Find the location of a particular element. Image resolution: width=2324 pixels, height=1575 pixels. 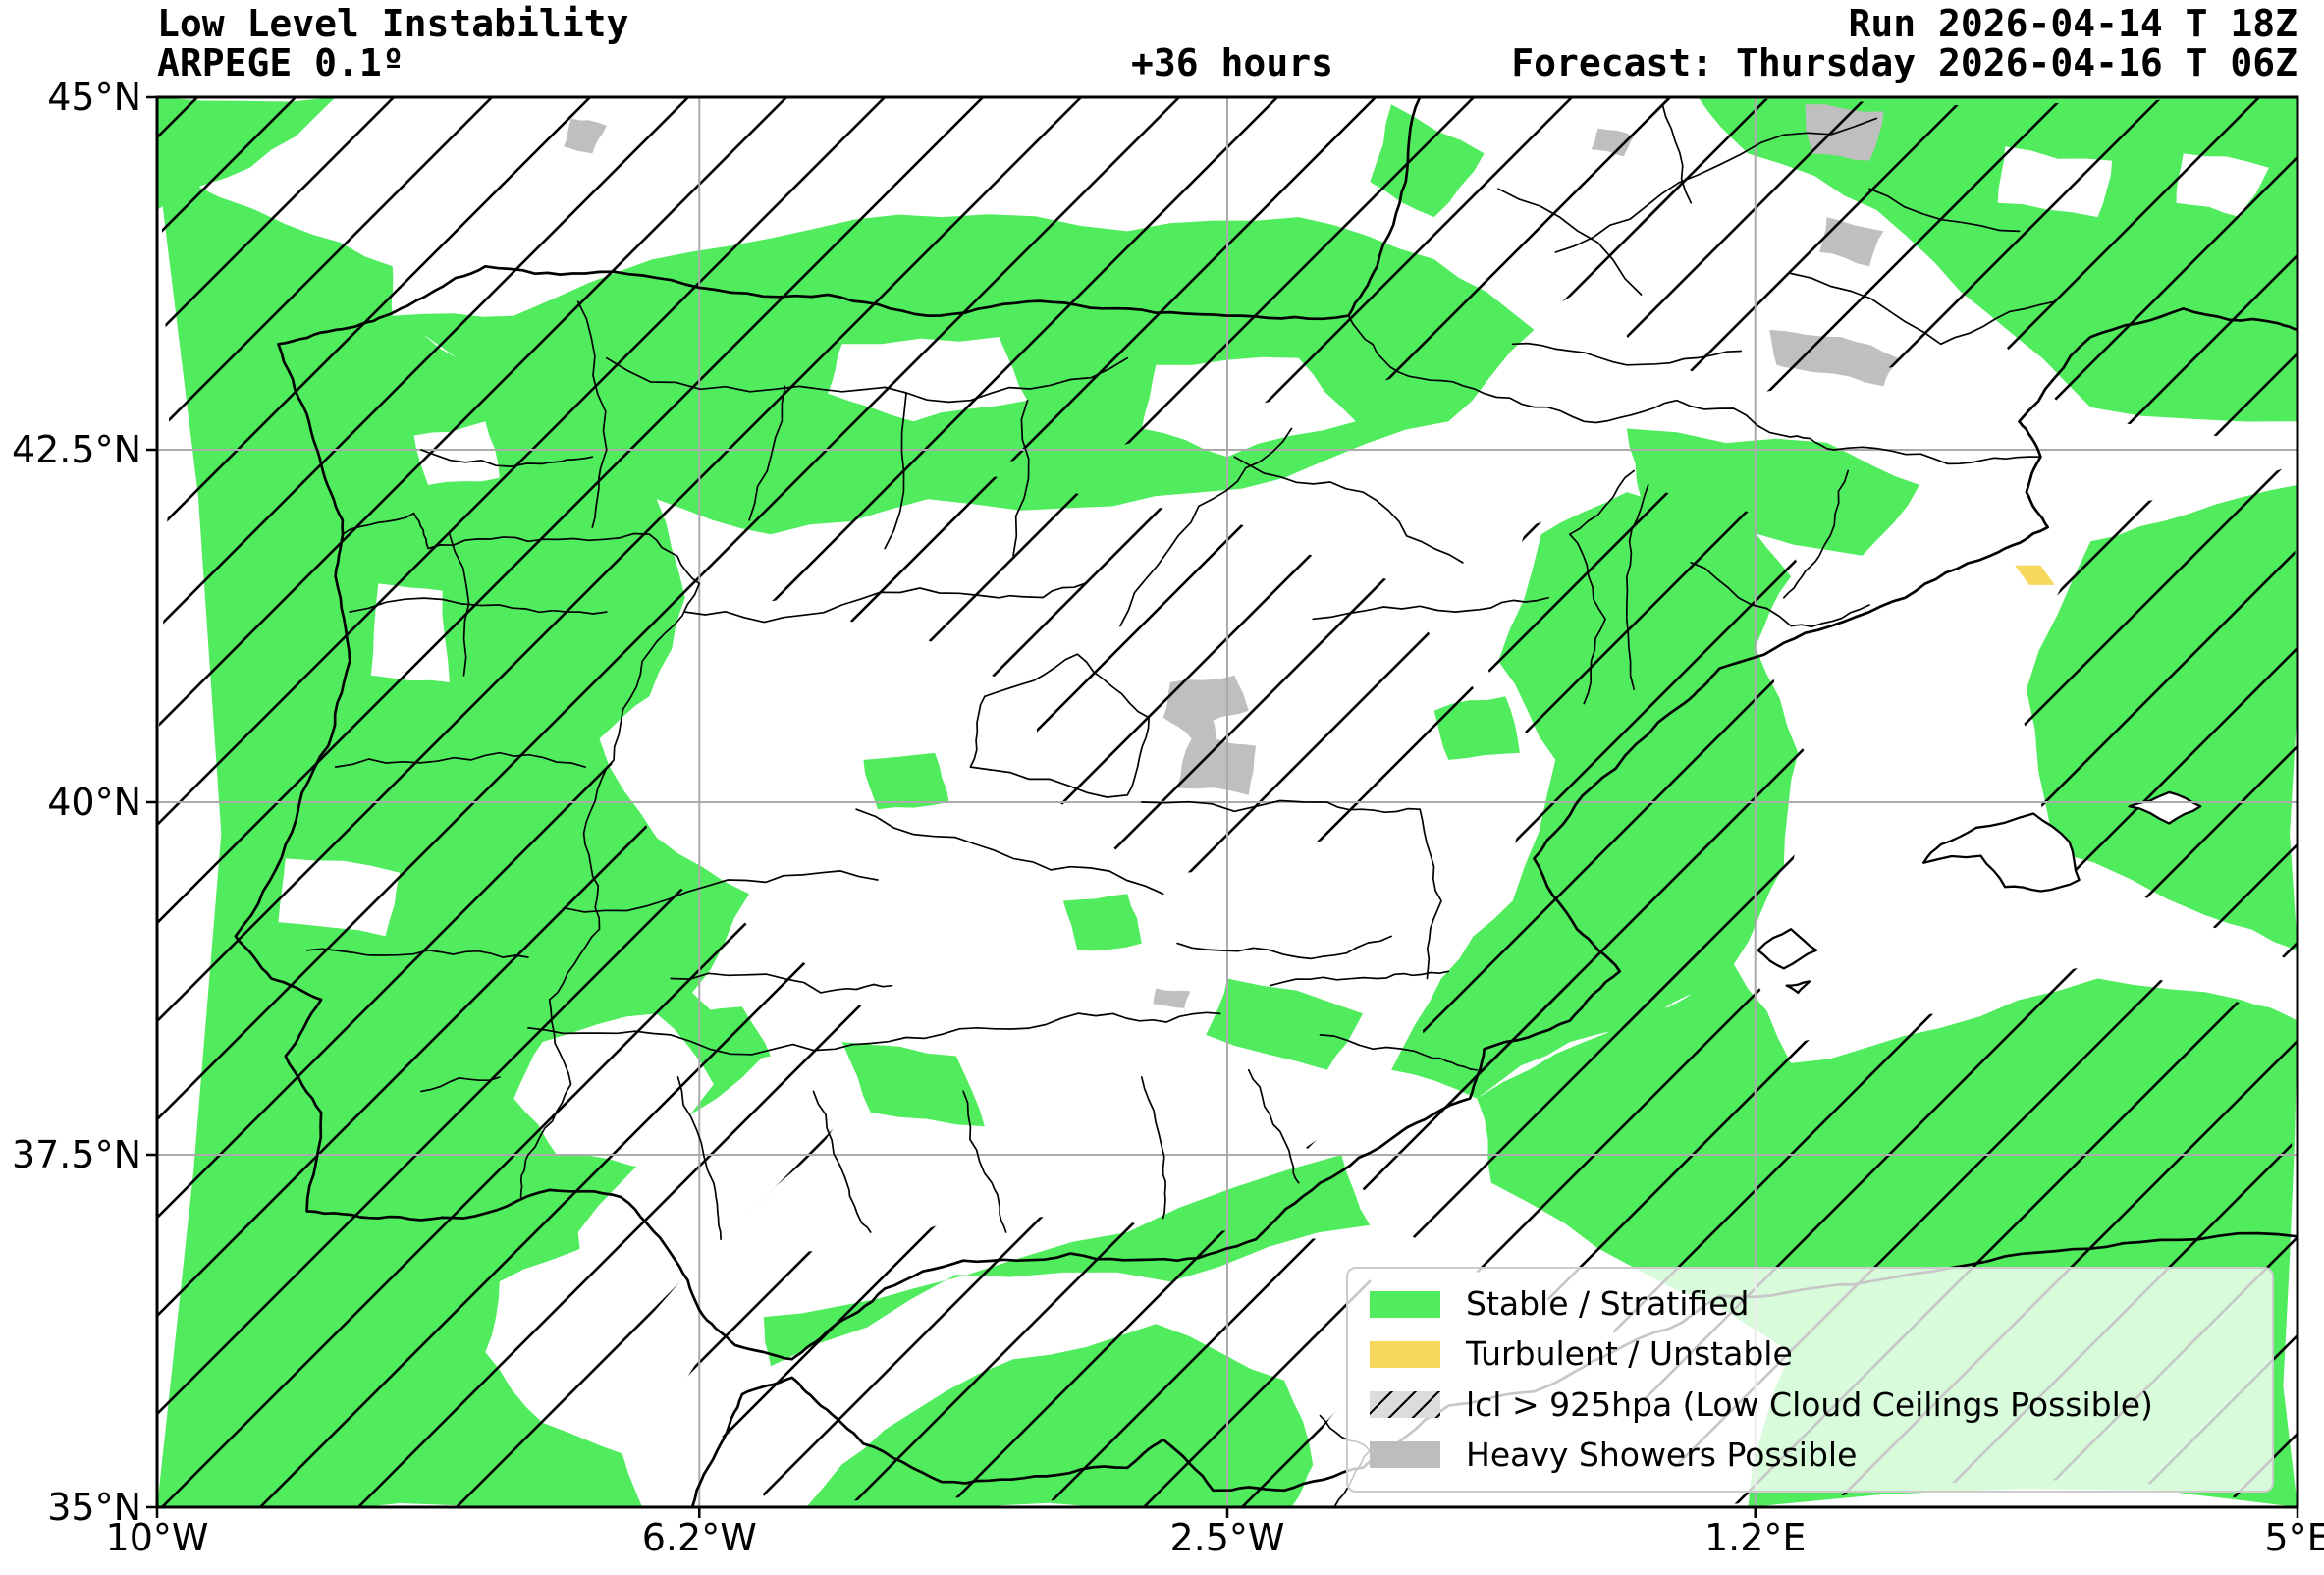

stable-swatch is located at coordinates (1405, 1304).